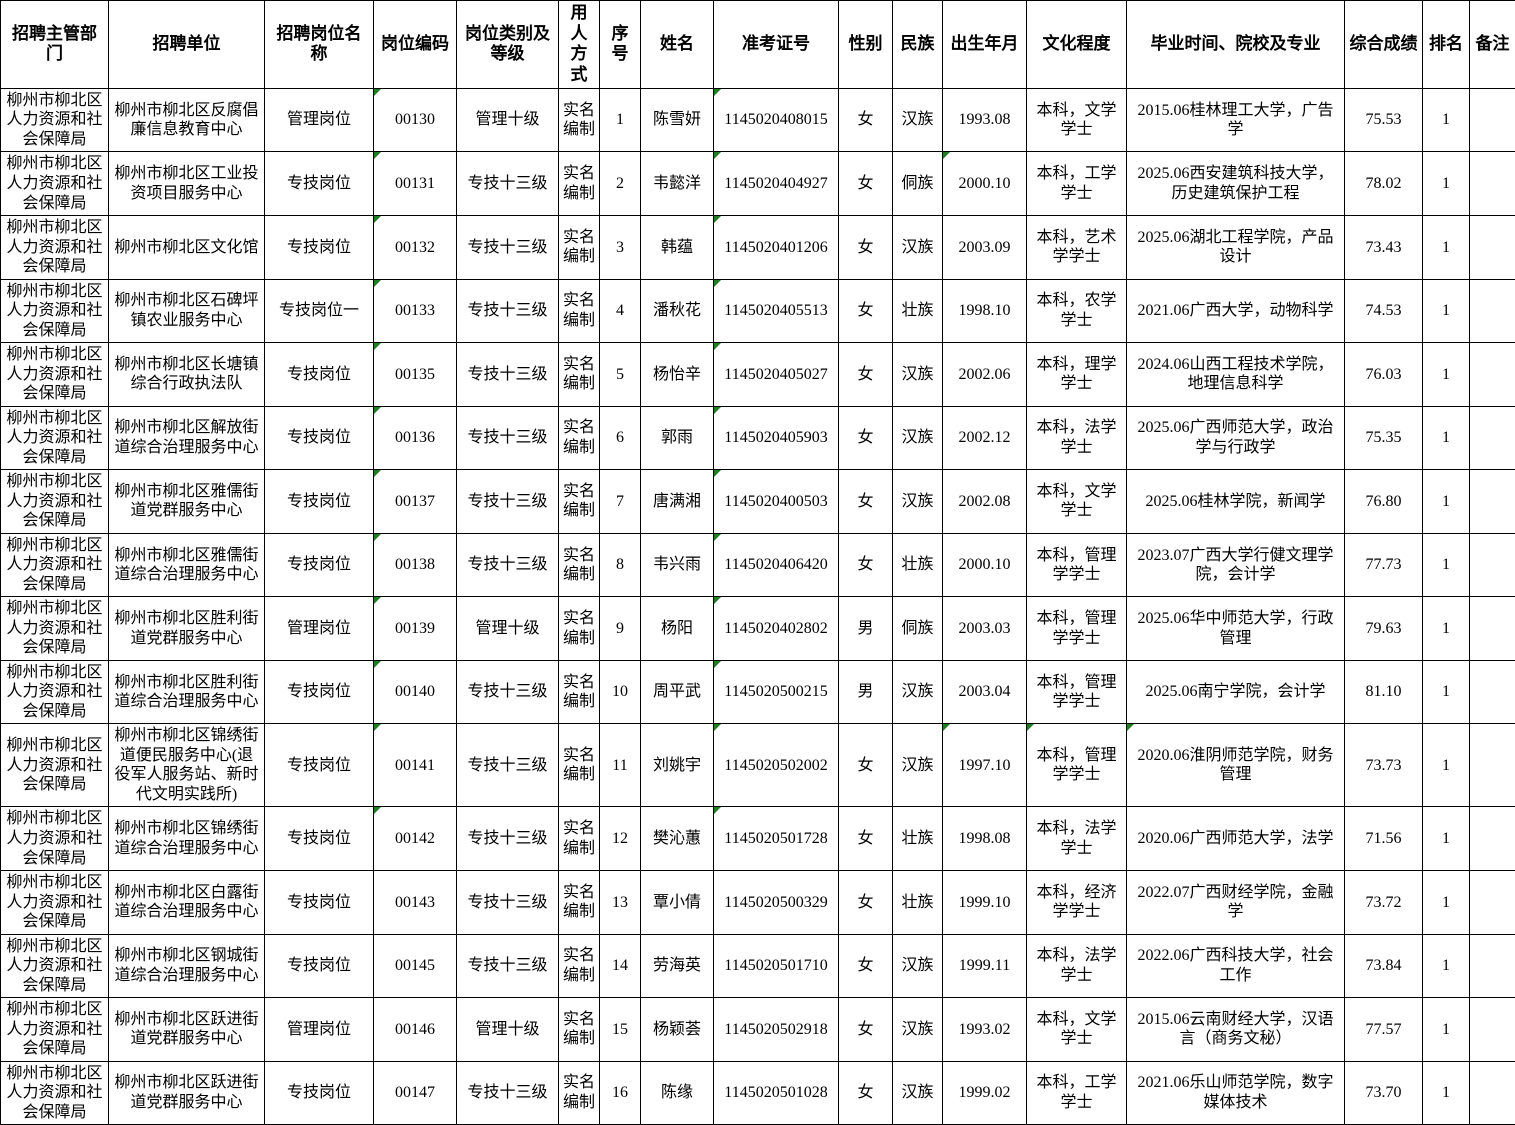 This screenshot has width=1515, height=1125. I want to click on cell-category: 管理十级, so click(508, 629).